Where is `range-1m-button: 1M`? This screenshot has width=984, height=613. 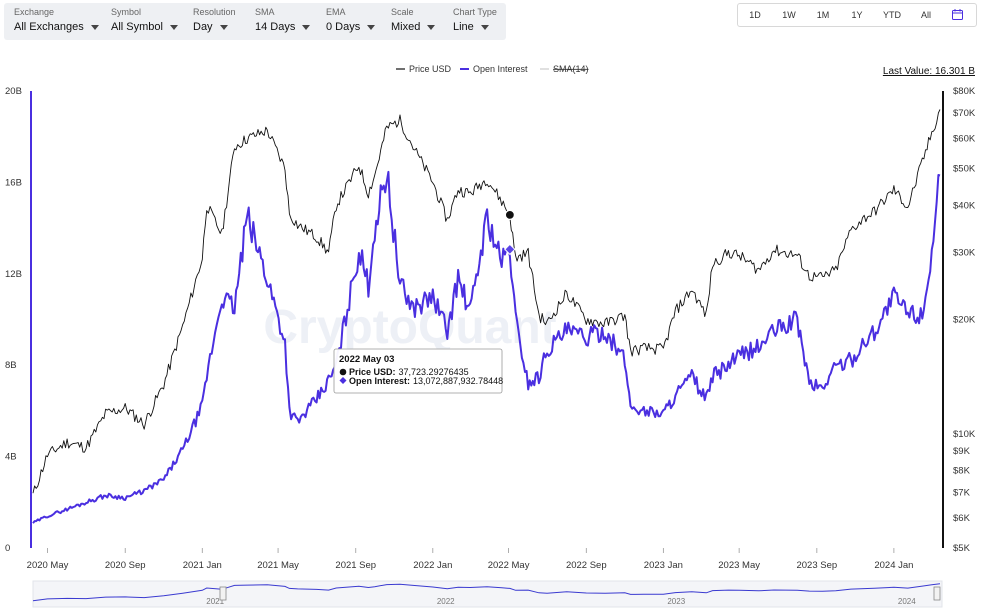 range-1m-button: 1M is located at coordinates (823, 15).